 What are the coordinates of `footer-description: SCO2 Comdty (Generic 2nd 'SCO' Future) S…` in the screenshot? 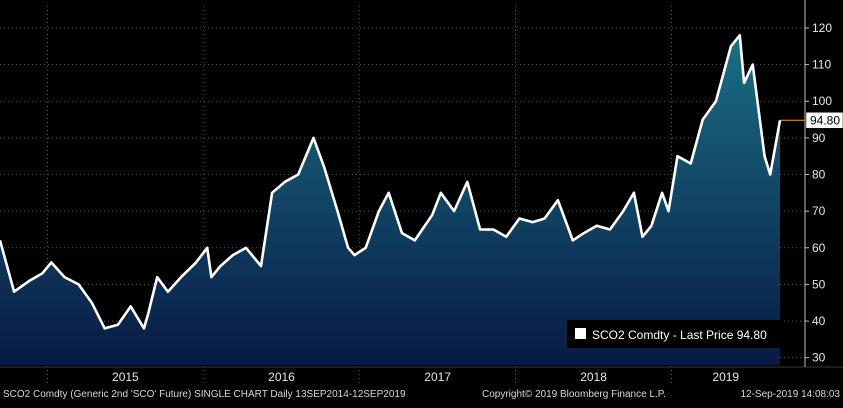 It's located at (204, 394).